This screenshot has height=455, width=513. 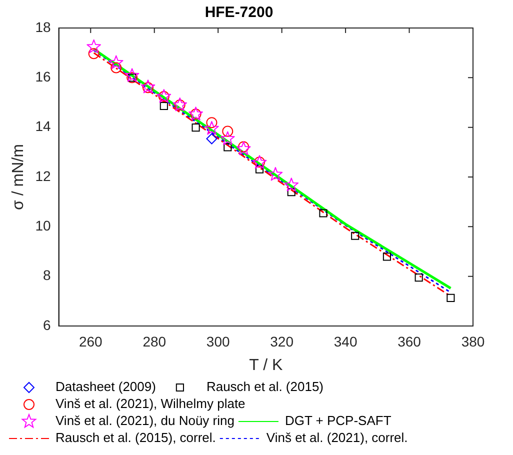 What do you see at coordinates (90, 341) in the screenshot?
I see `x-tick-label: 260` at bounding box center [90, 341].